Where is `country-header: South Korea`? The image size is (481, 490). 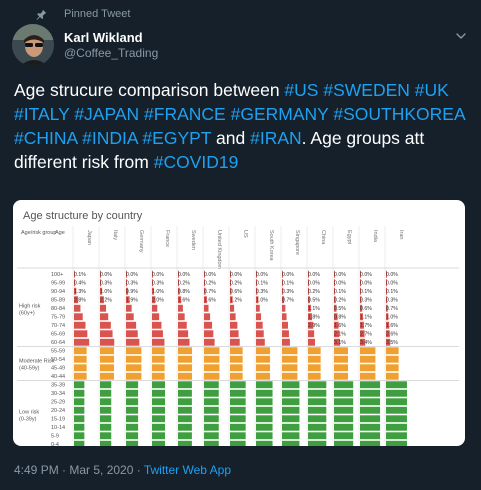
country-header: South Korea is located at coordinates (271, 246).